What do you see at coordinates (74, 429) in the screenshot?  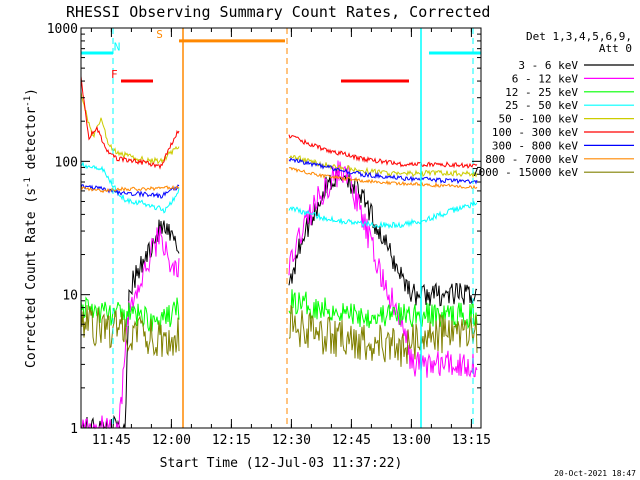 I see `y-tick-label: 1` at bounding box center [74, 429].